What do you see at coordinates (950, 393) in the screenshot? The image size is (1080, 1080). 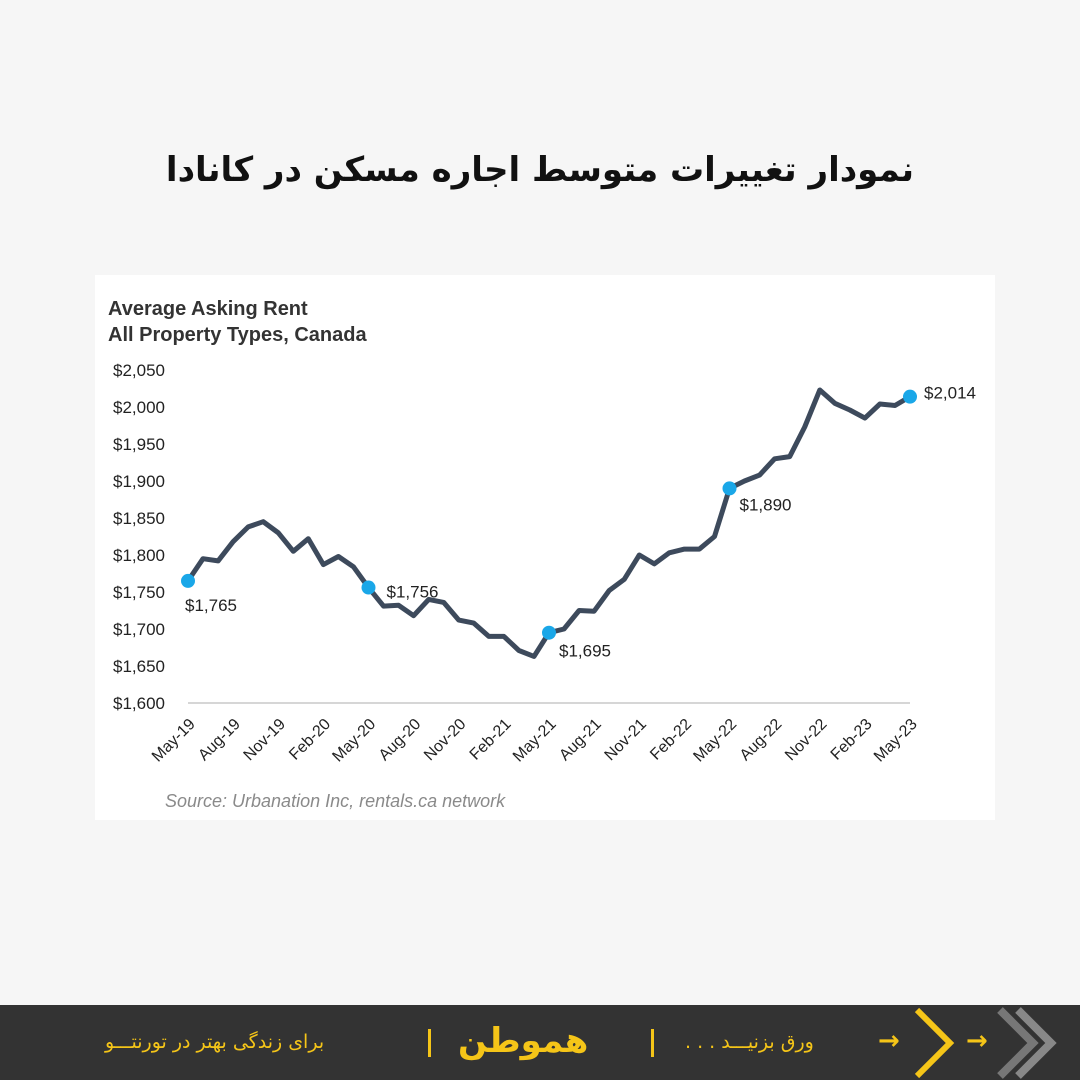 I see `data-label: $2,014` at bounding box center [950, 393].